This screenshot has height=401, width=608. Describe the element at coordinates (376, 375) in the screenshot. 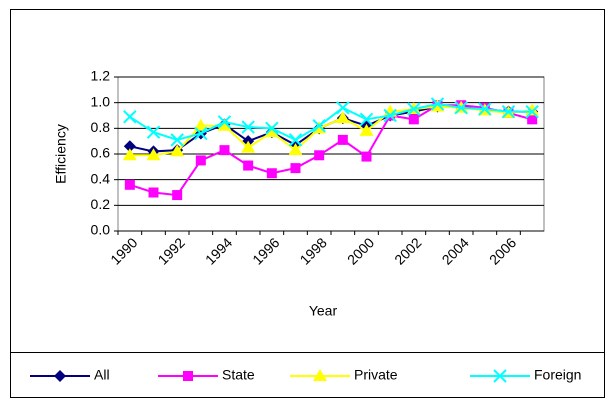

I see `legend-label: Private` at that location.